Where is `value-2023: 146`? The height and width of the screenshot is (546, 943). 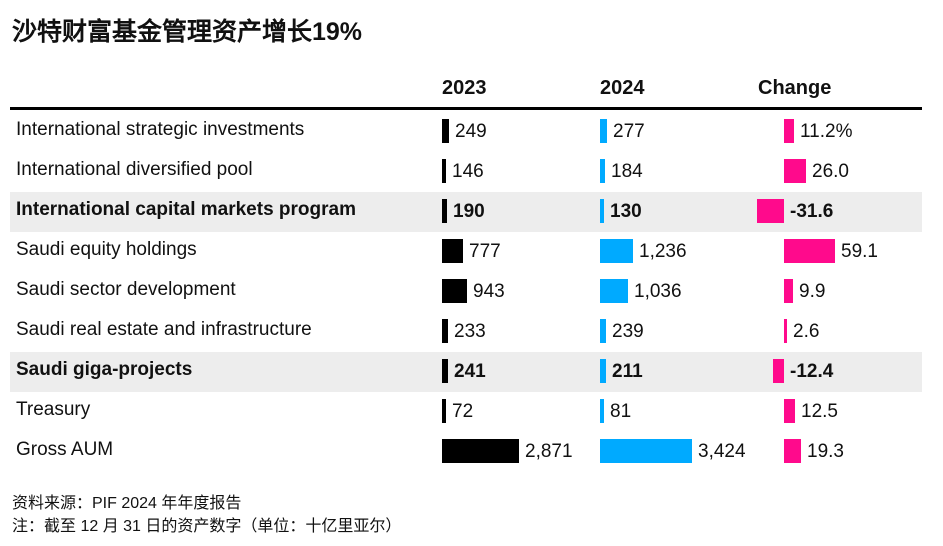
value-2023: 146 is located at coordinates (468, 171).